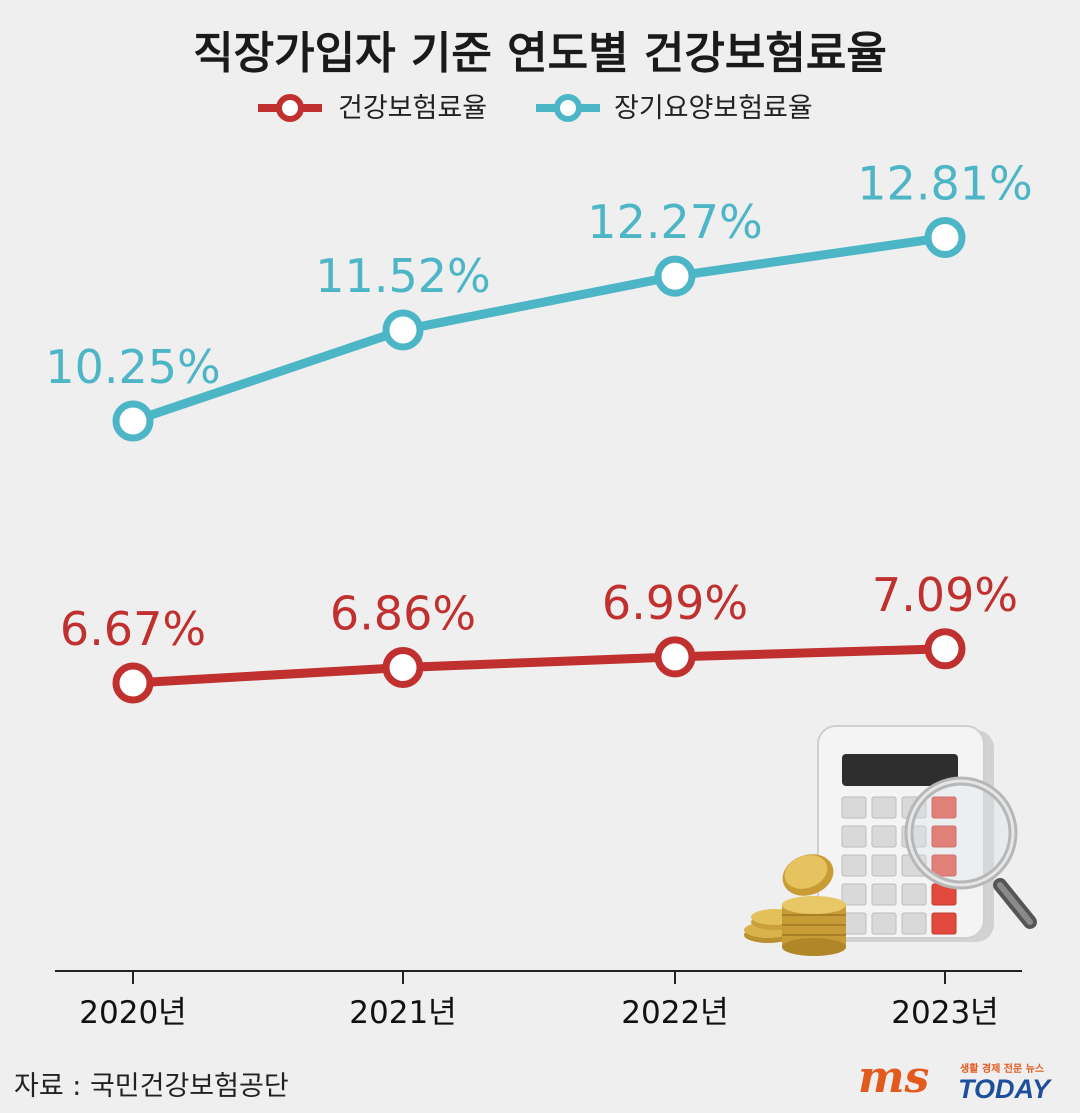 Image resolution: width=1080 pixels, height=1113 pixels. What do you see at coordinates (1005, 1089) in the screenshot?
I see `logo-name: TODAY` at bounding box center [1005, 1089].